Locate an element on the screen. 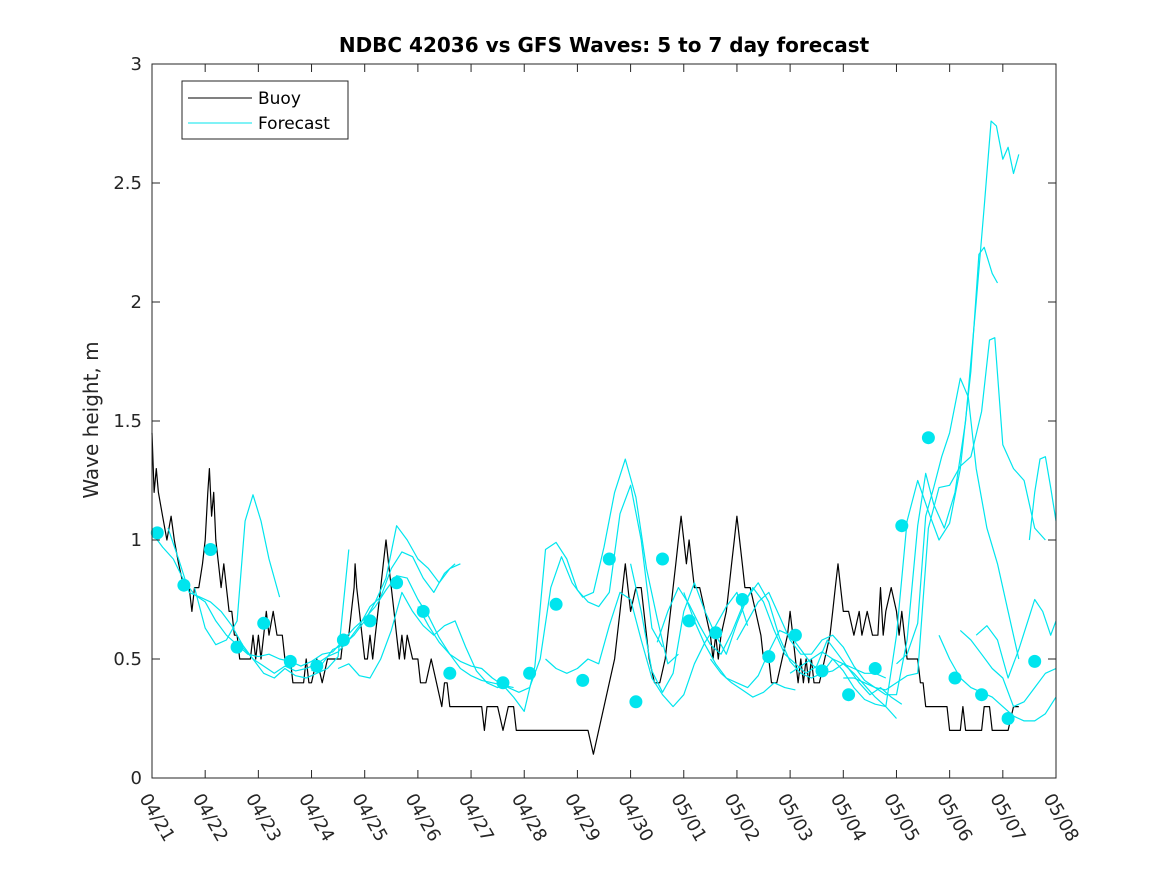  x-tick-label-9: 04/30 is located at coordinates (635, 817).